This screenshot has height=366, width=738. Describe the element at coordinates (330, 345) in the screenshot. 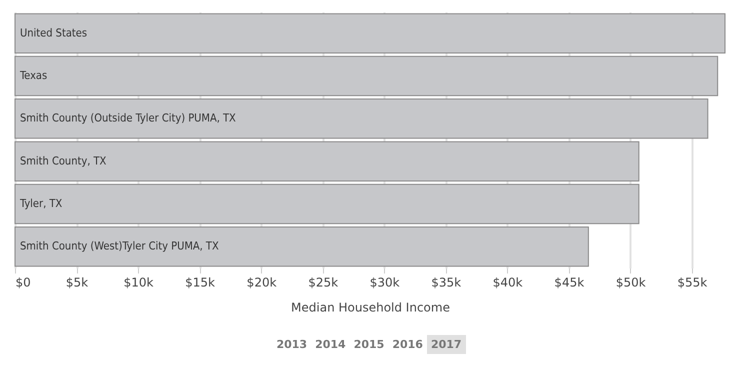

I see `text: 2014` at that location.